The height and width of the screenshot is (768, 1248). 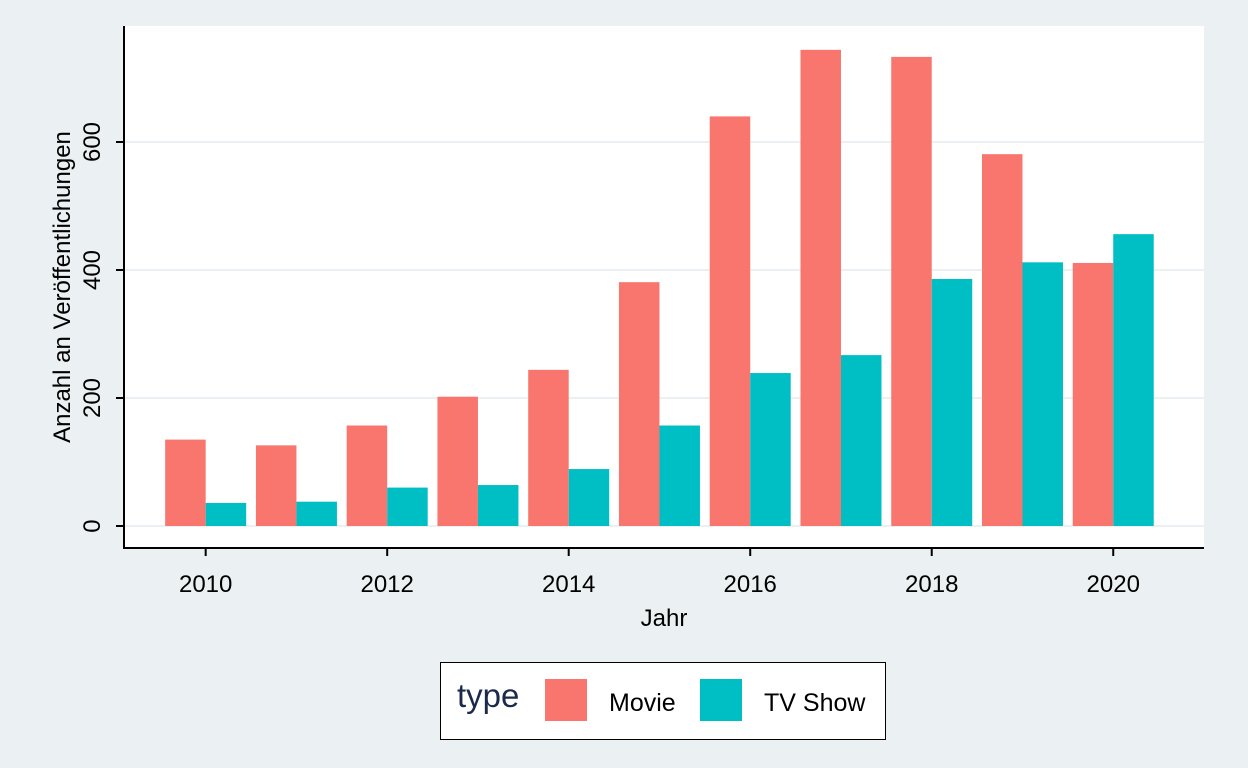 What do you see at coordinates (488, 695) in the screenshot?
I see `legend-title: type` at bounding box center [488, 695].